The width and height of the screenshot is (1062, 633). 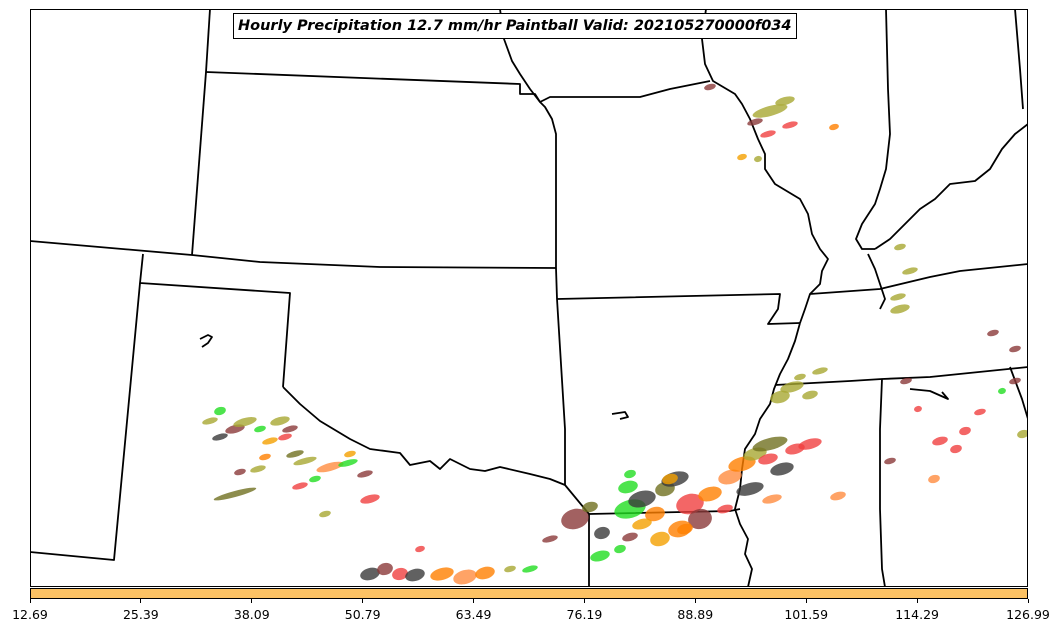 I want to click on border-oklahoma-panhandle, so click(x=215, y=320).